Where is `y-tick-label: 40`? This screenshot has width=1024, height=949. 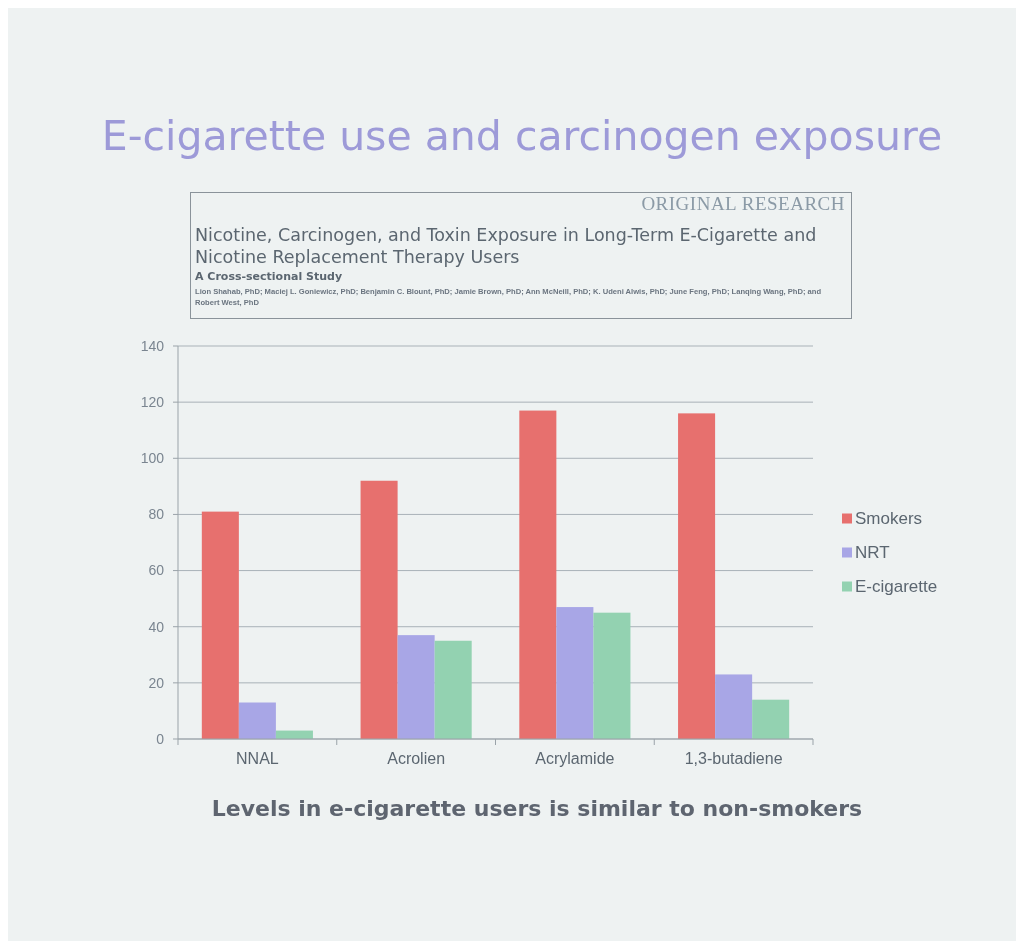
y-tick-label: 40 is located at coordinates (156, 626).